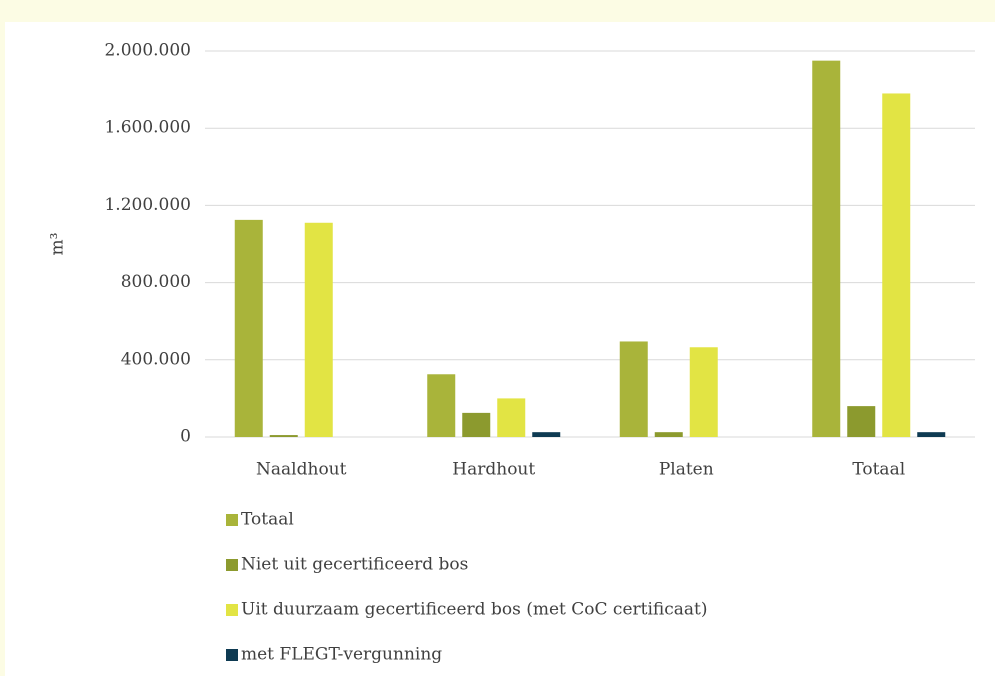 Image resolution: width=995 pixels, height=676 pixels. What do you see at coordinates (493, 470) in the screenshot?
I see `x-tick-label: Hardhout` at bounding box center [493, 470].